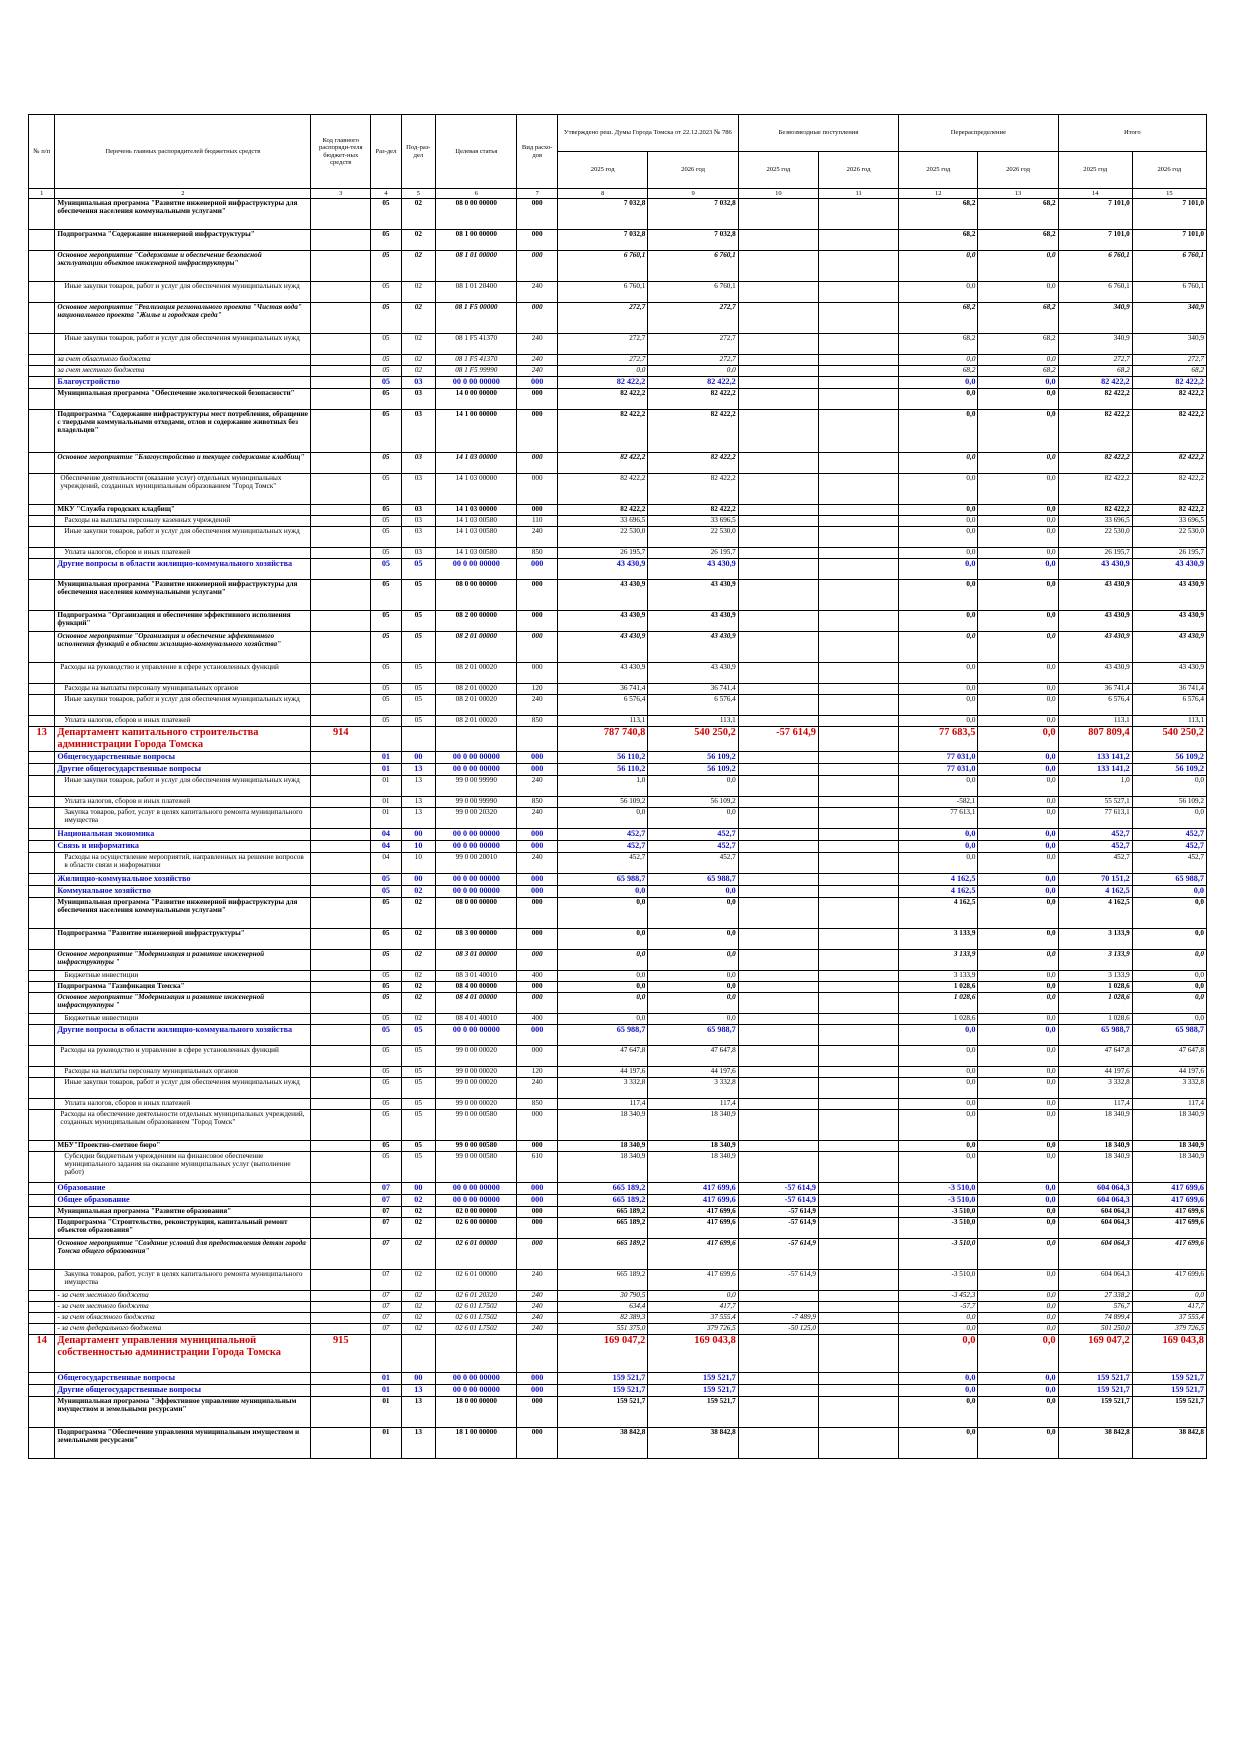 The height and width of the screenshot is (1754, 1240). Describe the element at coordinates (1095, 318) in the screenshot. I see `row-total-2025: 340,9` at that location.